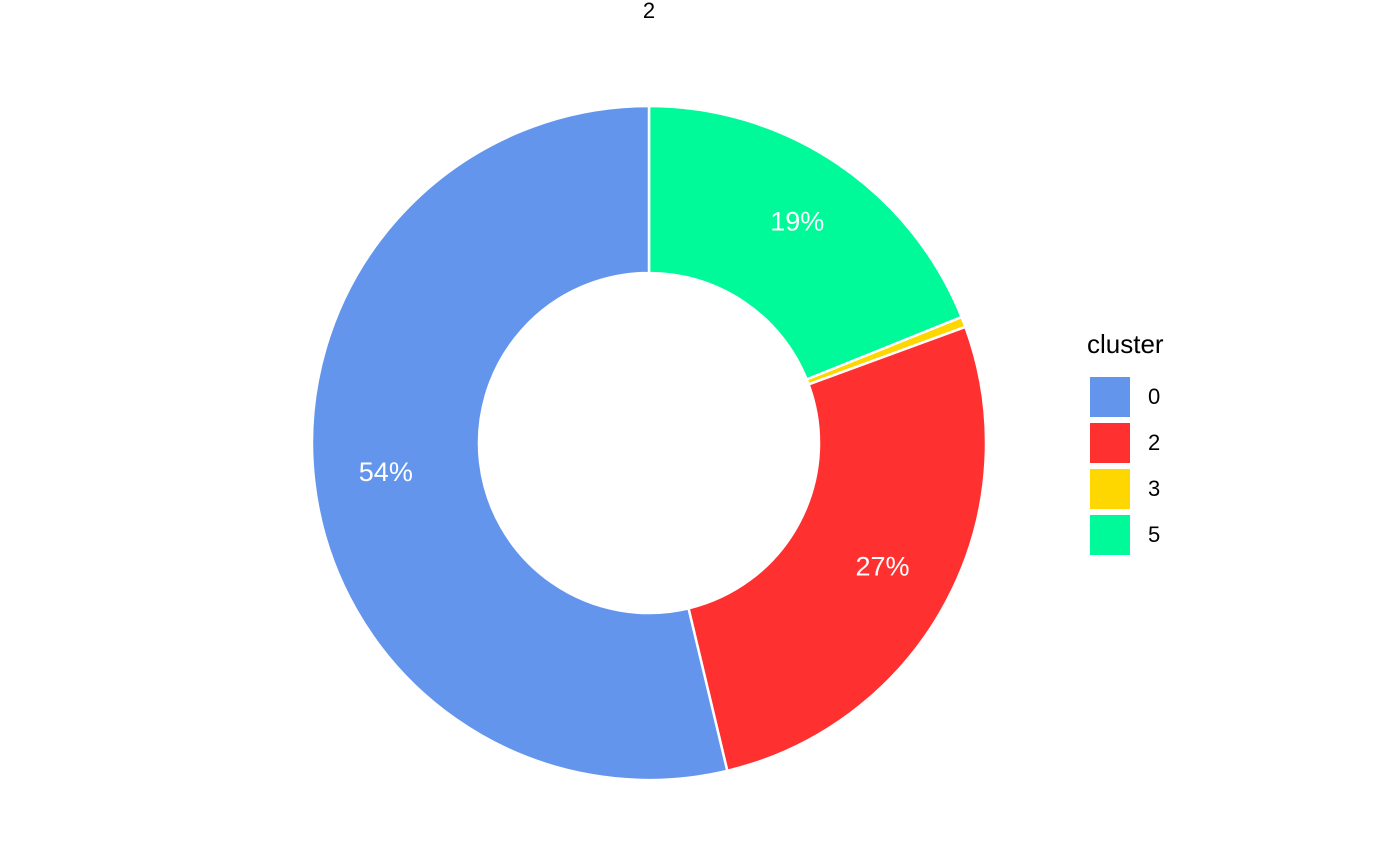 This screenshot has width=1400, height=866. What do you see at coordinates (386, 472) in the screenshot?
I see `value-label: 54%` at bounding box center [386, 472].